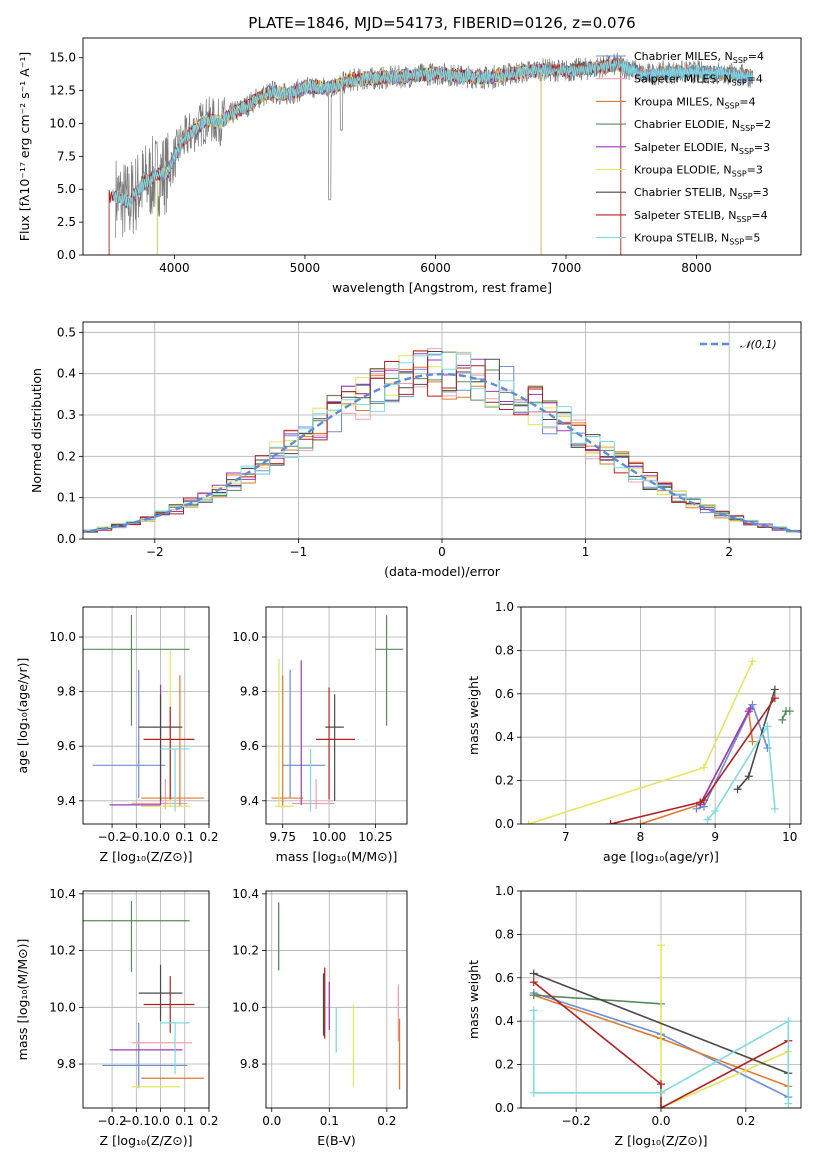  I want to click on weight_vs_age-ytick-label: 0.2, so click(504, 781).